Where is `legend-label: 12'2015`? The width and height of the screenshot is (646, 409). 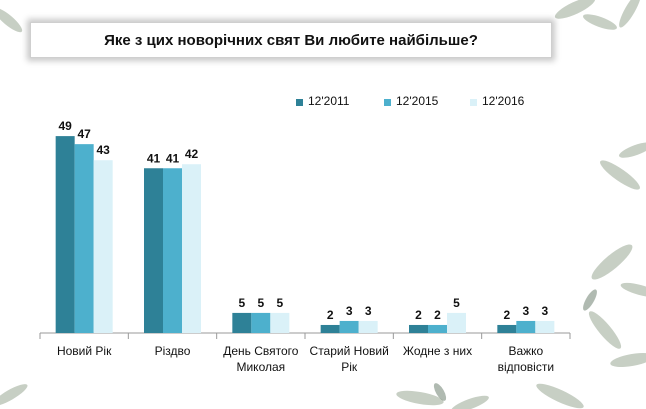
legend-label: 12'2015 is located at coordinates (417, 101).